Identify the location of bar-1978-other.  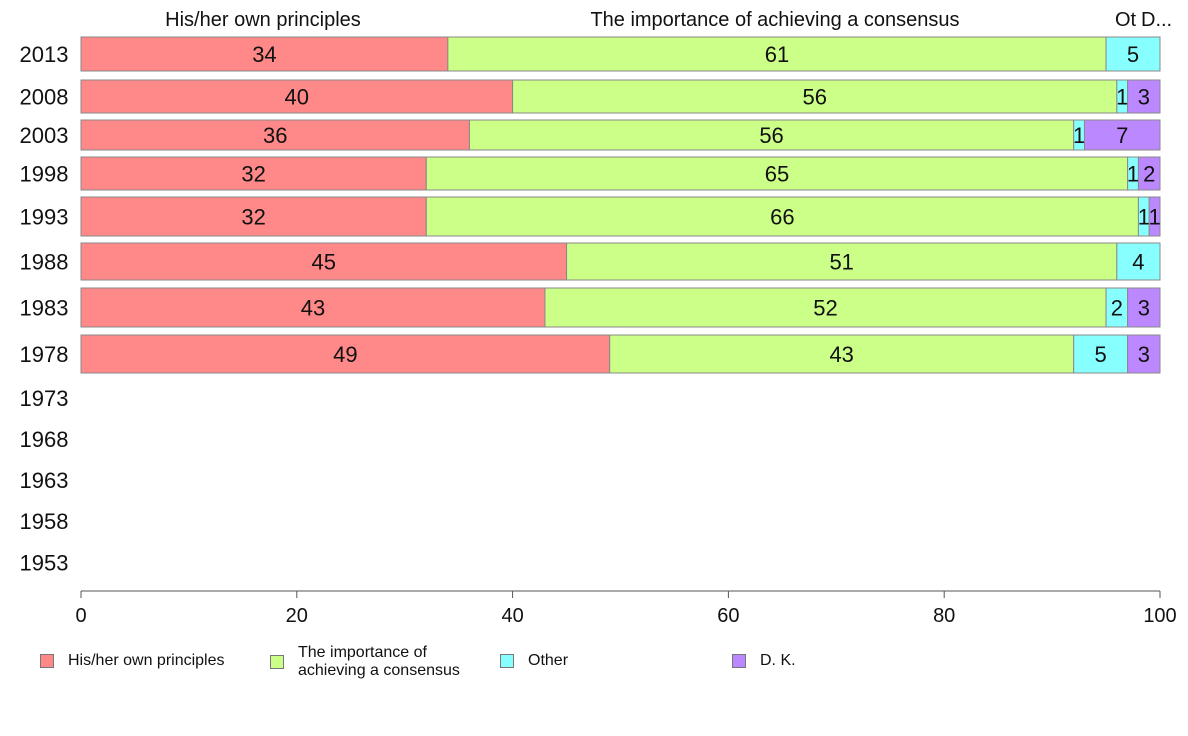
(1101, 354).